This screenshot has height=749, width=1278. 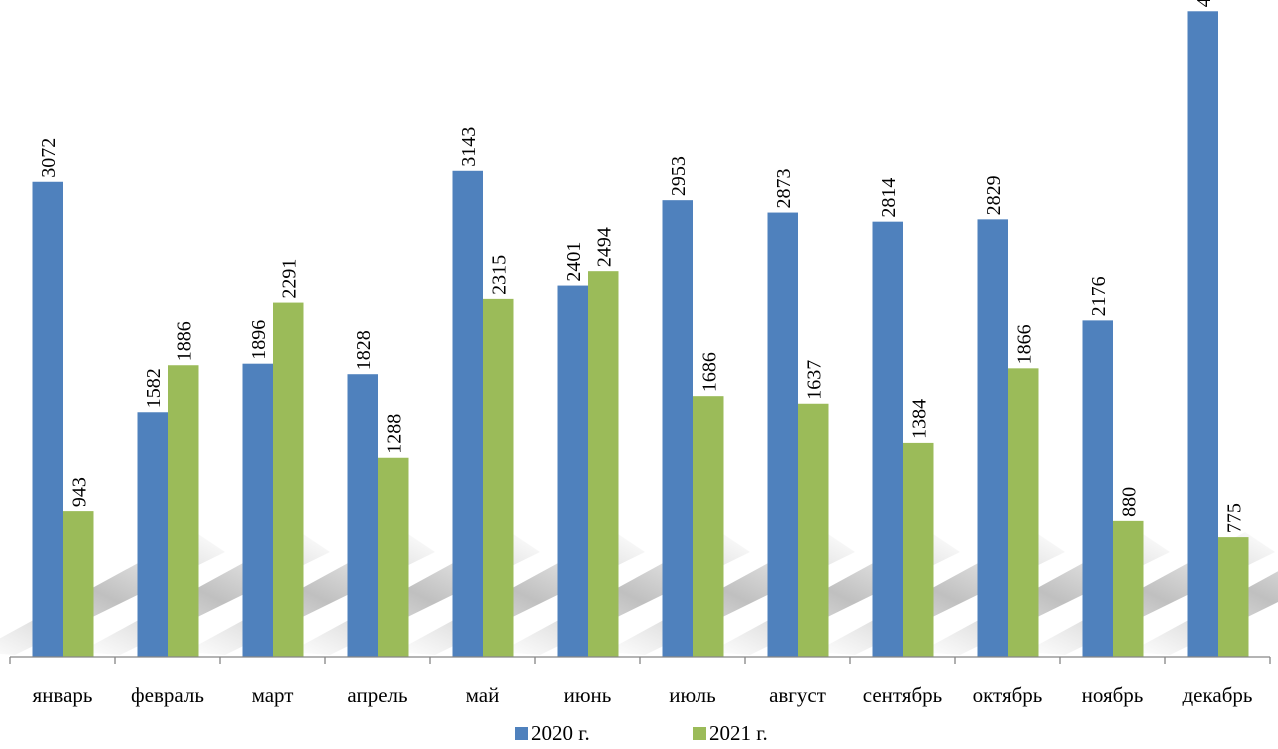 What do you see at coordinates (560, 733) in the screenshot?
I see `legend-label: 2020 г.` at bounding box center [560, 733].